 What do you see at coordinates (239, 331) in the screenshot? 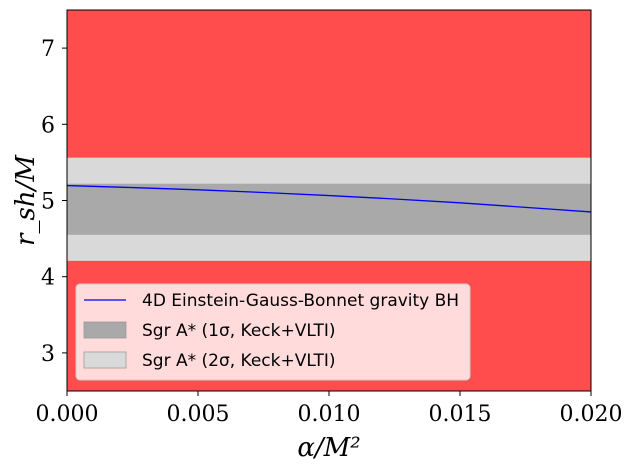
I see `legend-label-1: Sgr A* (1σ, Keck+VLTI)` at bounding box center [239, 331].